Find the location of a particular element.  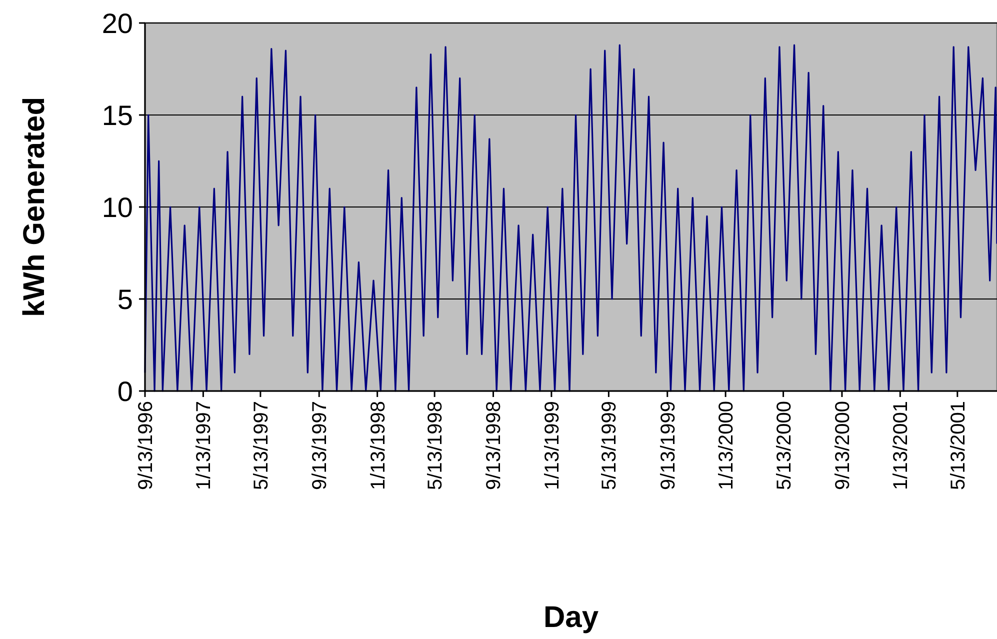

x-tick-label: 9/13/1996 is located at coordinates (146, 445).